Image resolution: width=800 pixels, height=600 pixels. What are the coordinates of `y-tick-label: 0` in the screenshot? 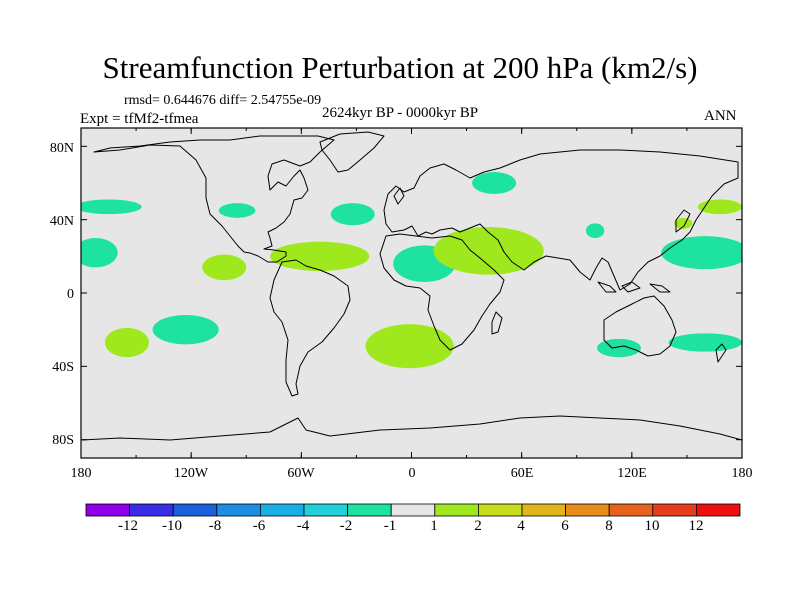 It's located at (70, 294).